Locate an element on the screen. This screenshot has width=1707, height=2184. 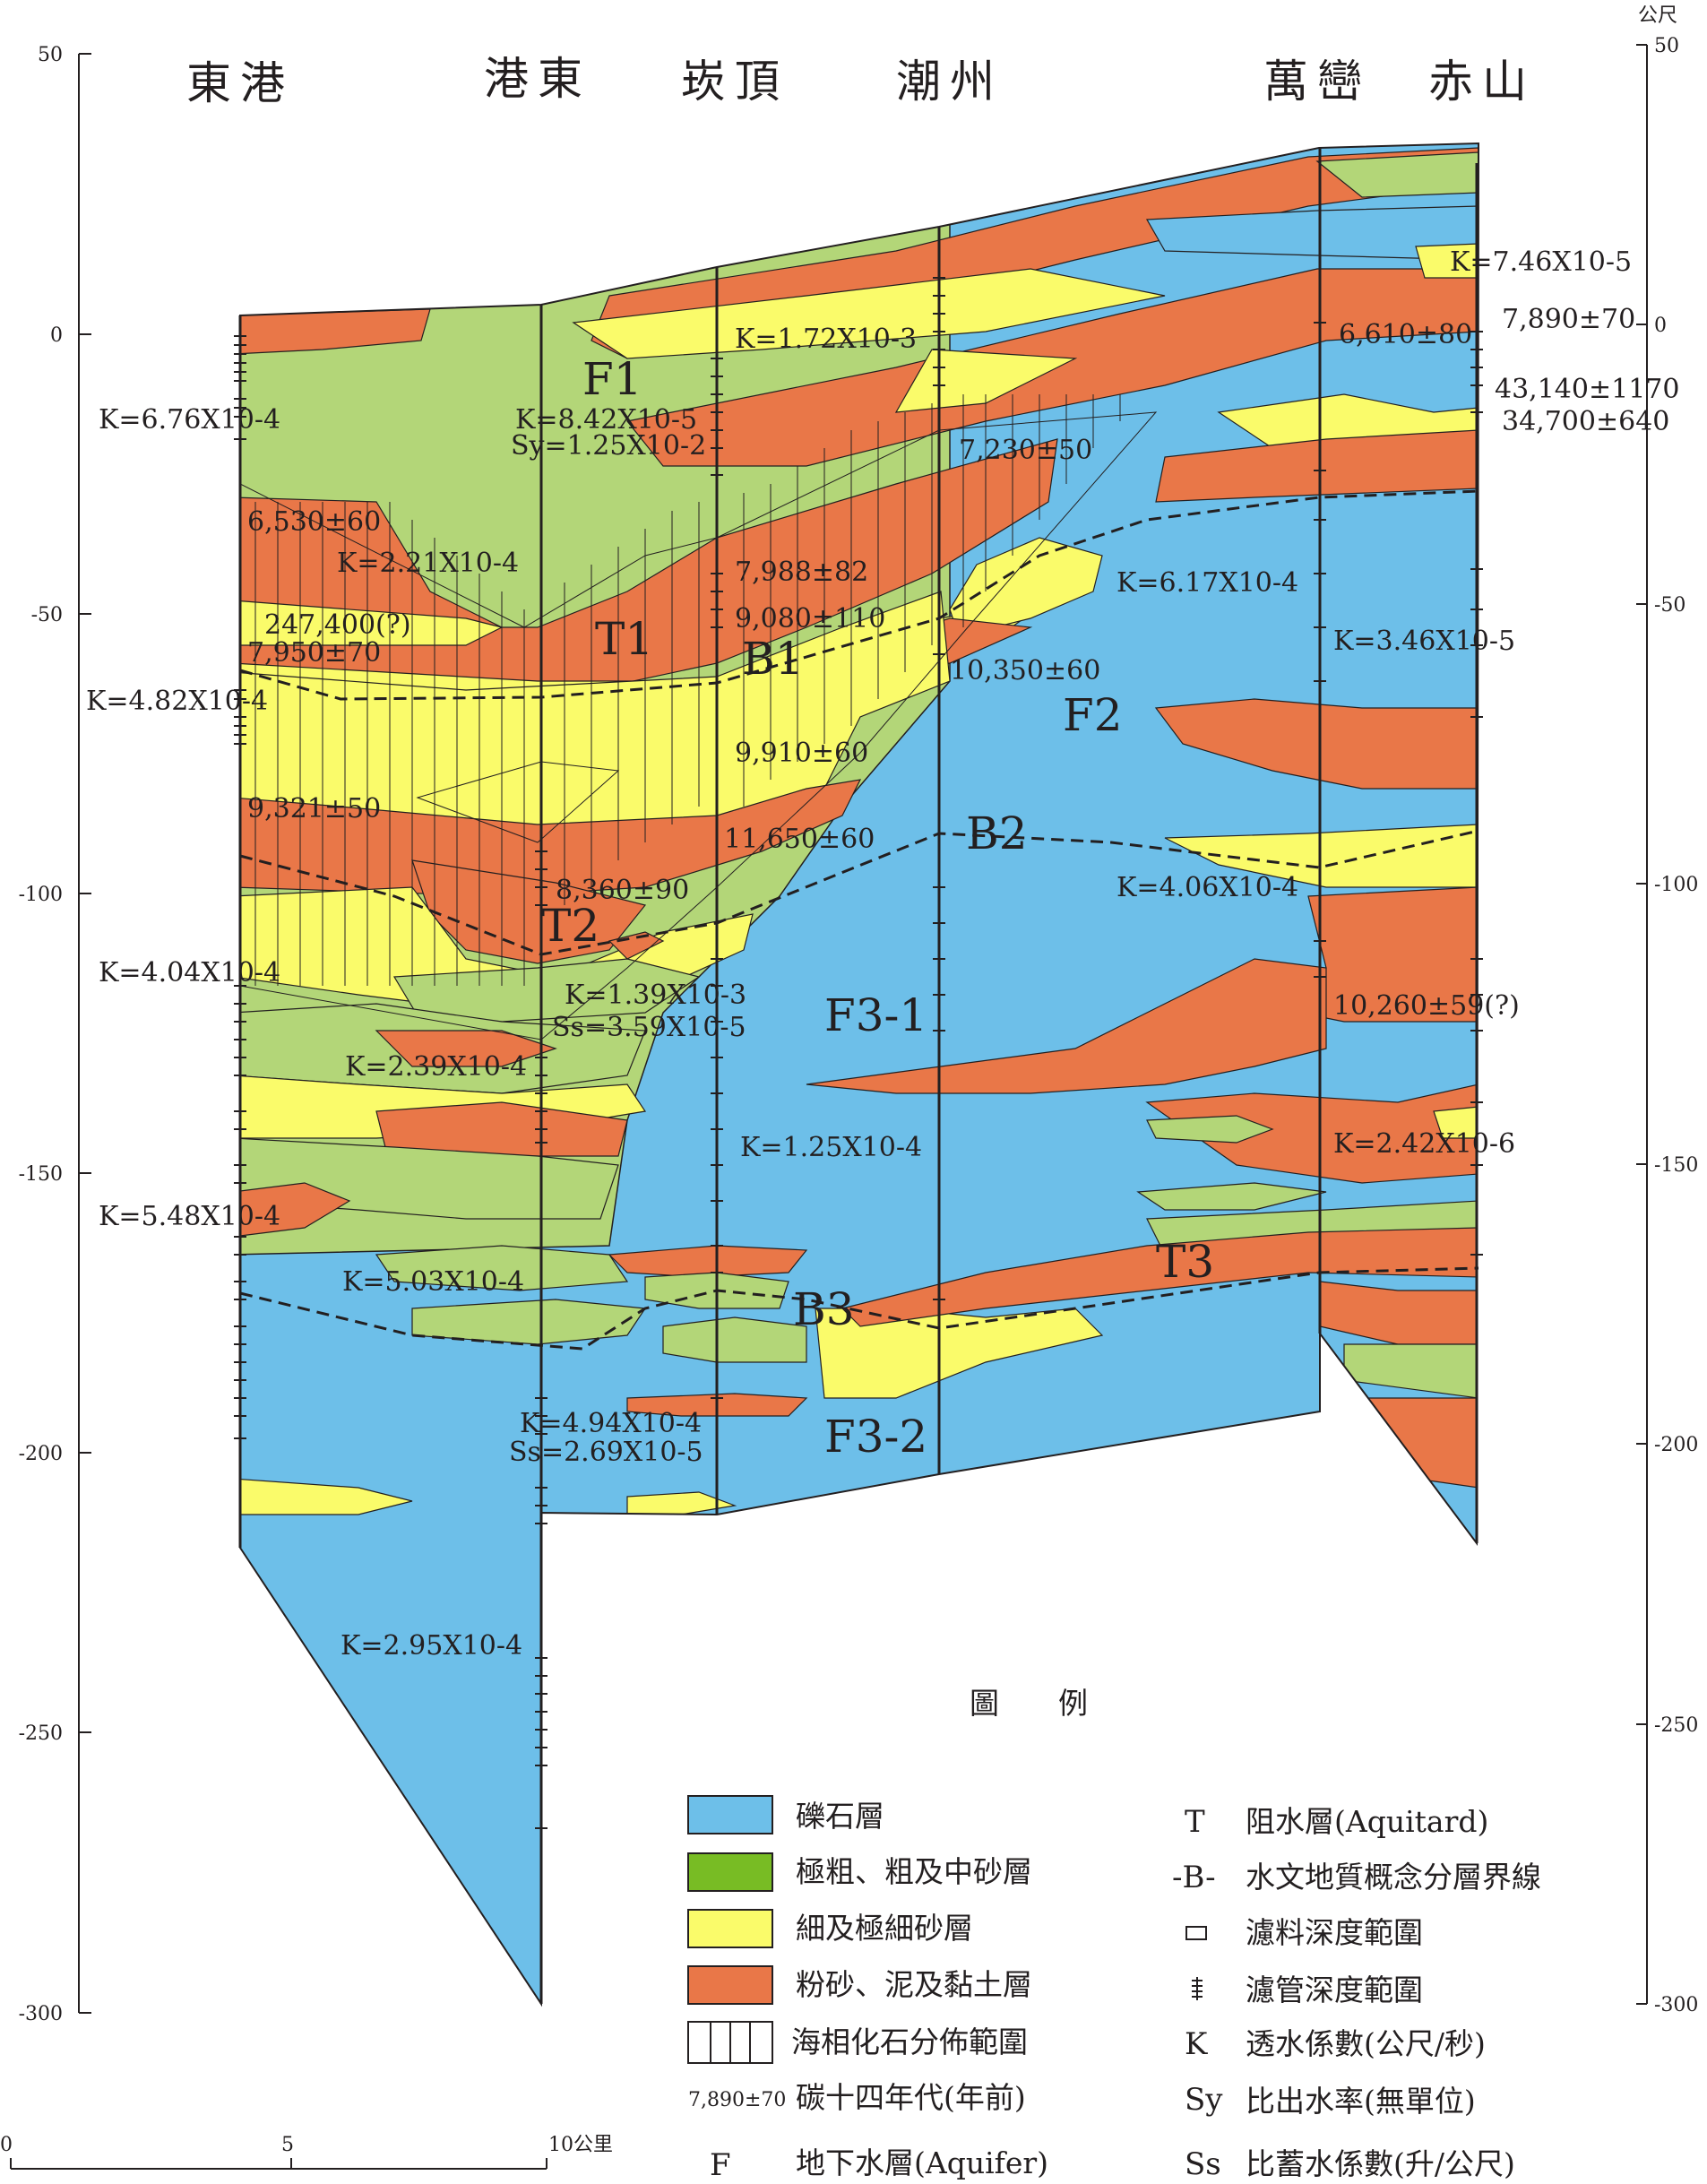
right-tick-label: -150 is located at coordinates (1676, 1165).